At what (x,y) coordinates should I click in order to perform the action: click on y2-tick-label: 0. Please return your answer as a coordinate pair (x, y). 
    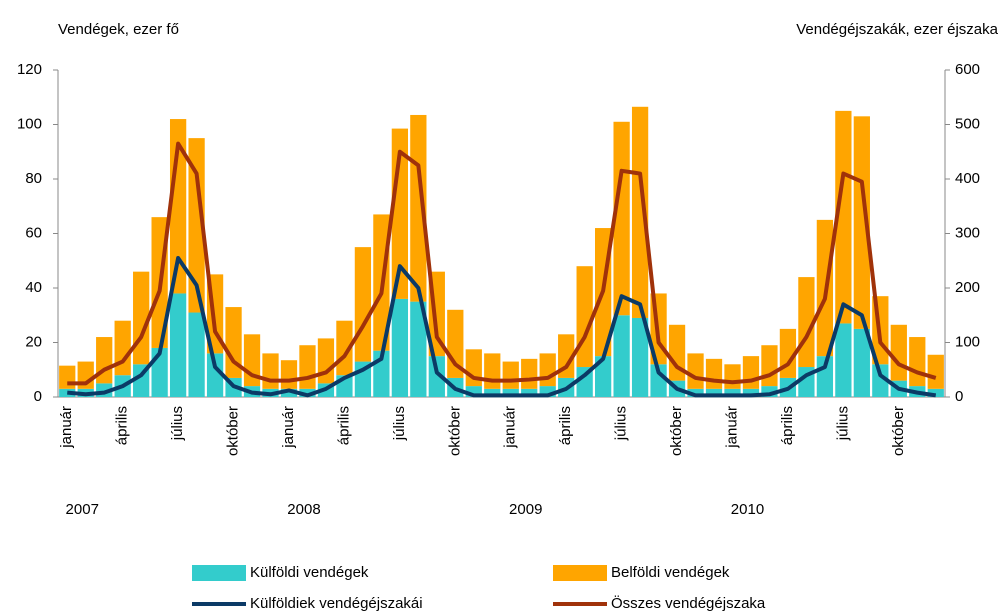
    Looking at the image, I should click on (959, 396).